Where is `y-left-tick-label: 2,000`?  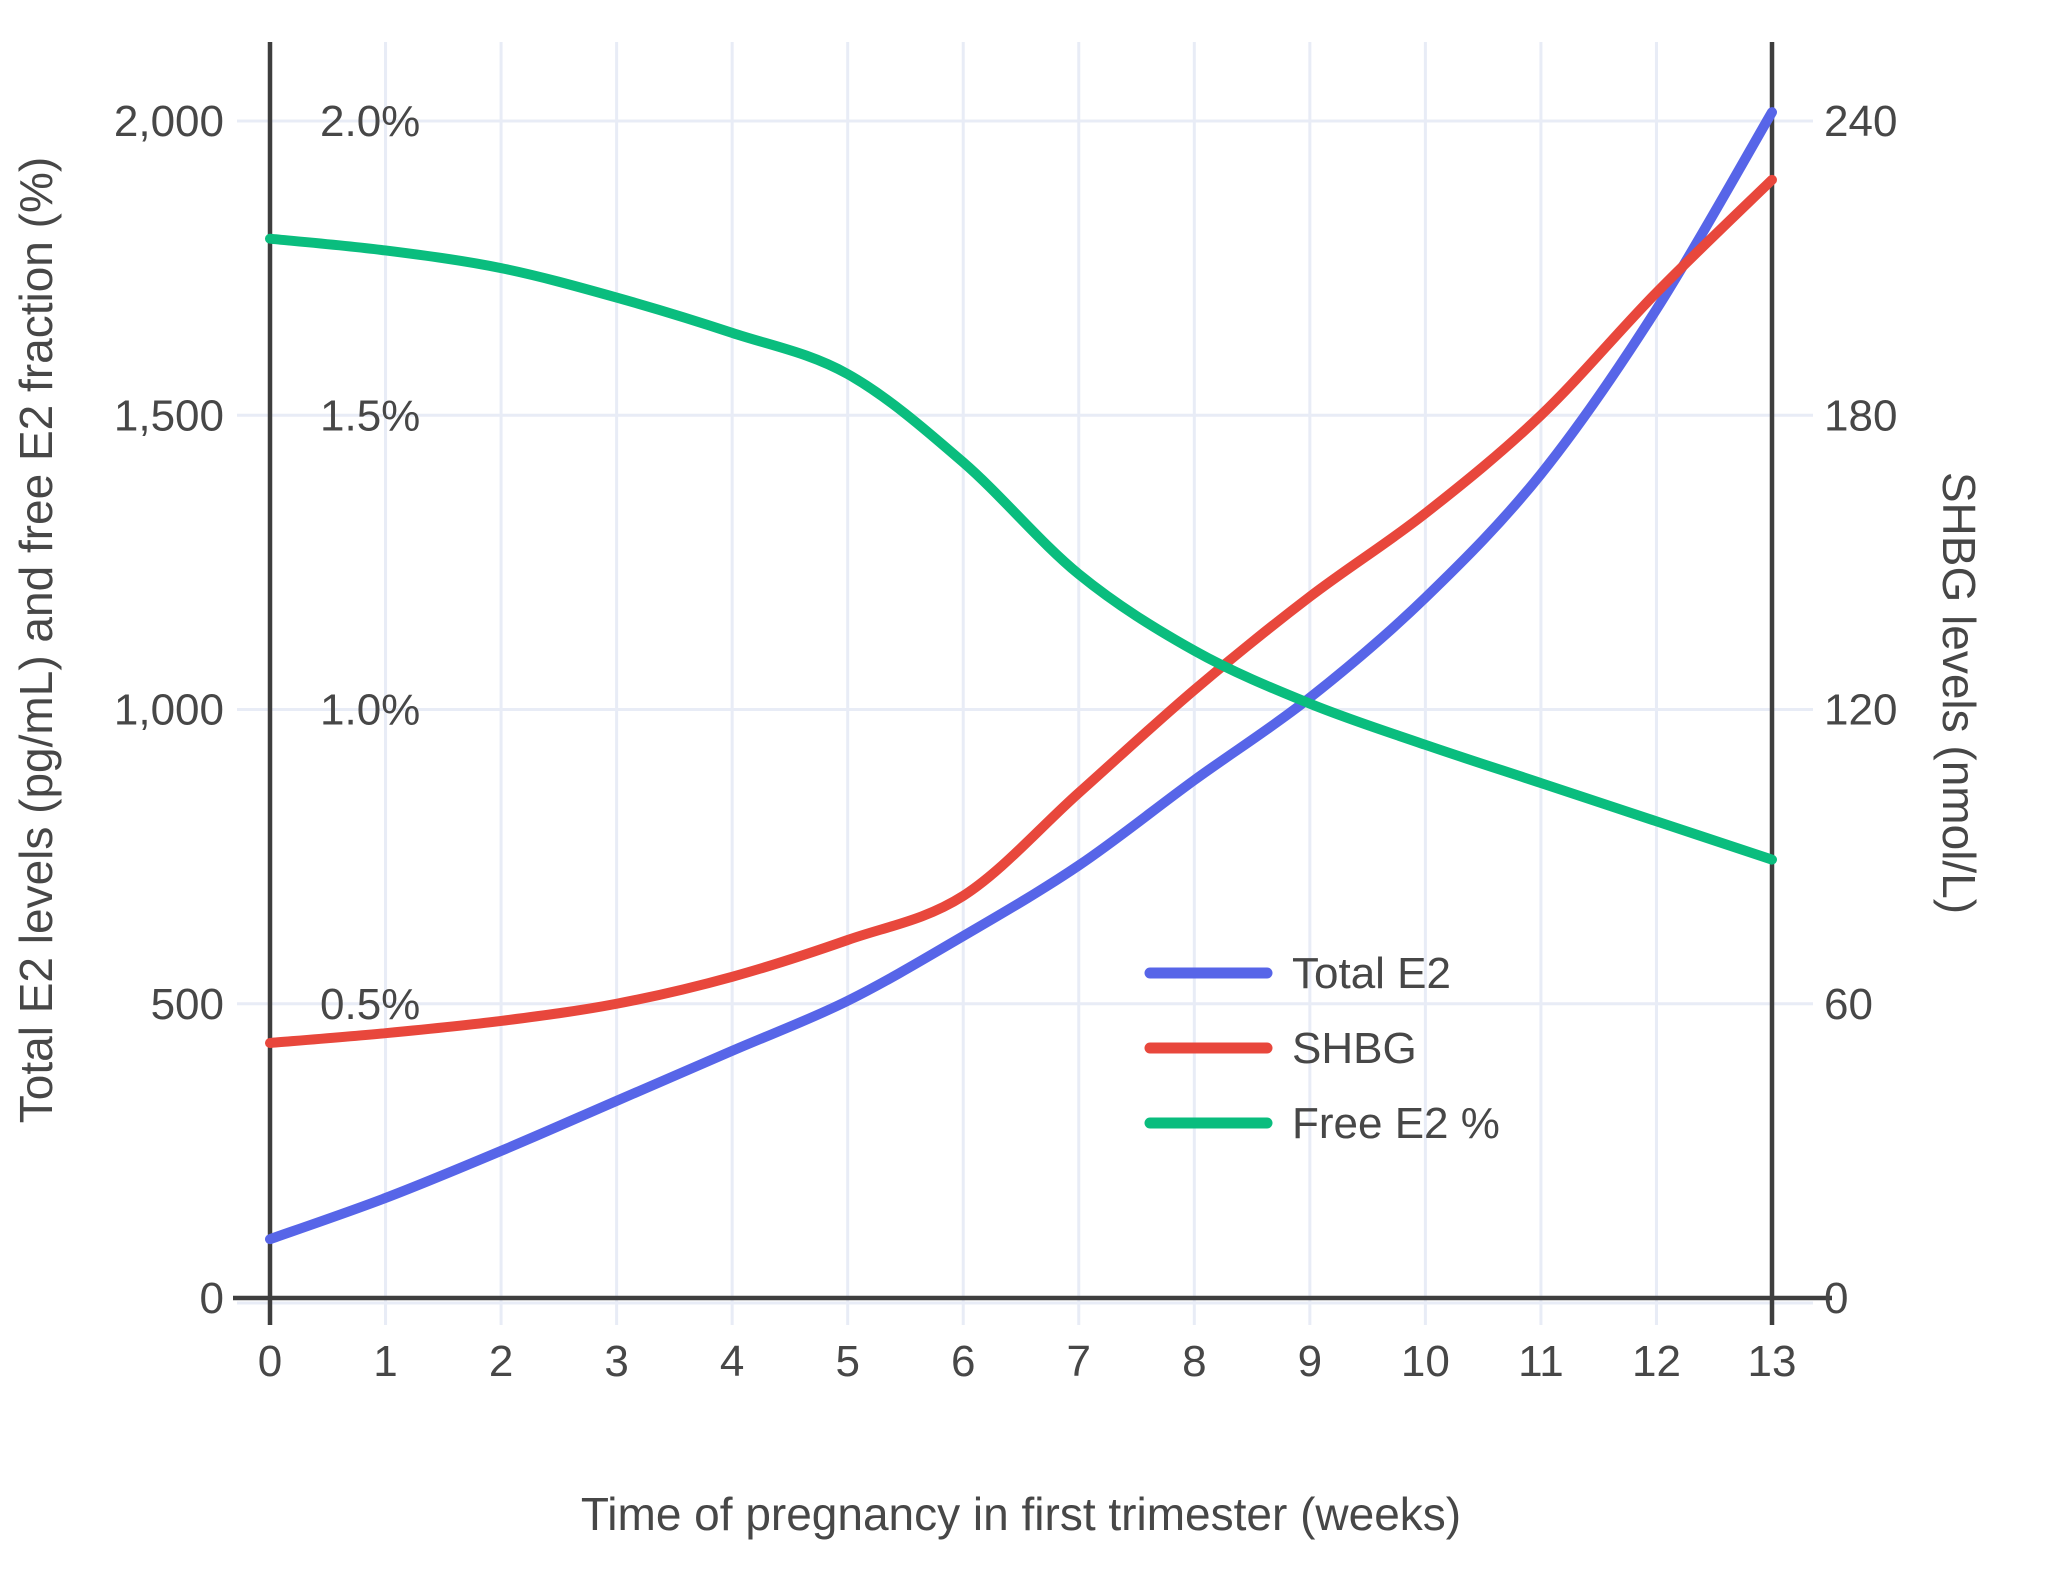 y-left-tick-label: 2,000 is located at coordinates (169, 121).